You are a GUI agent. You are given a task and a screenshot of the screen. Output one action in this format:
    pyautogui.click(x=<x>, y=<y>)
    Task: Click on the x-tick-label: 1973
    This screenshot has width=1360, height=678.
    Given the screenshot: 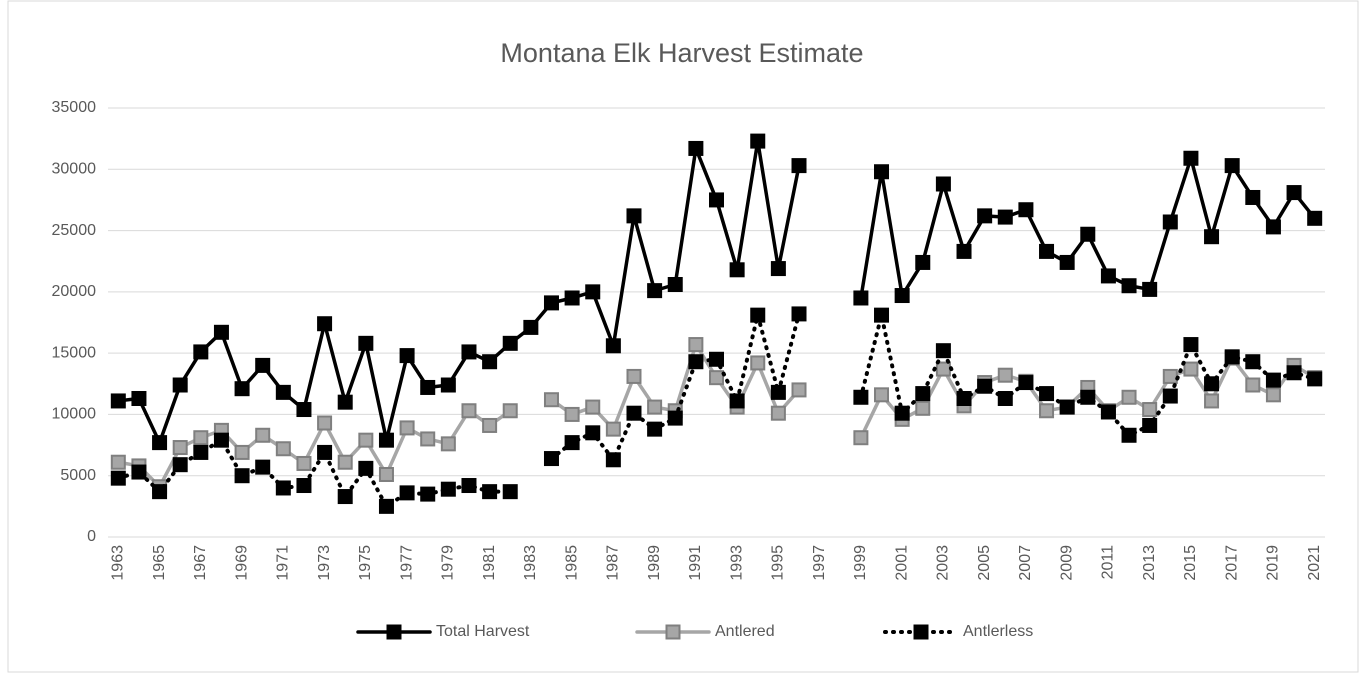 What is the action you would take?
    pyautogui.click(x=324, y=563)
    